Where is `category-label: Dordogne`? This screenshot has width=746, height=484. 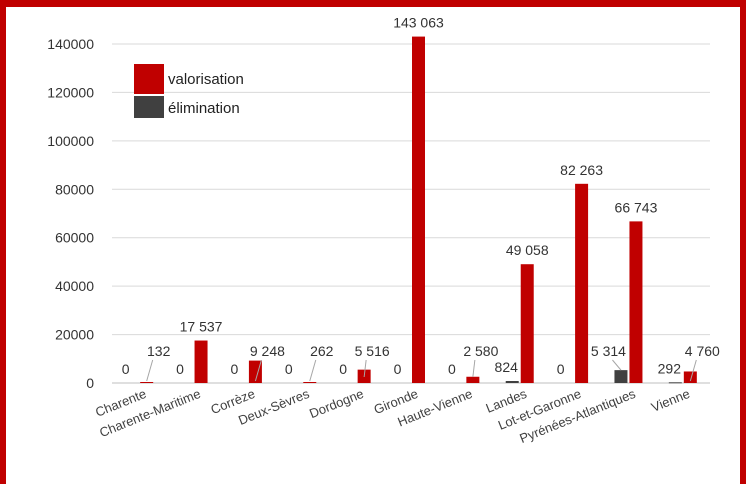
category-label: Dordogne is located at coordinates (336, 403).